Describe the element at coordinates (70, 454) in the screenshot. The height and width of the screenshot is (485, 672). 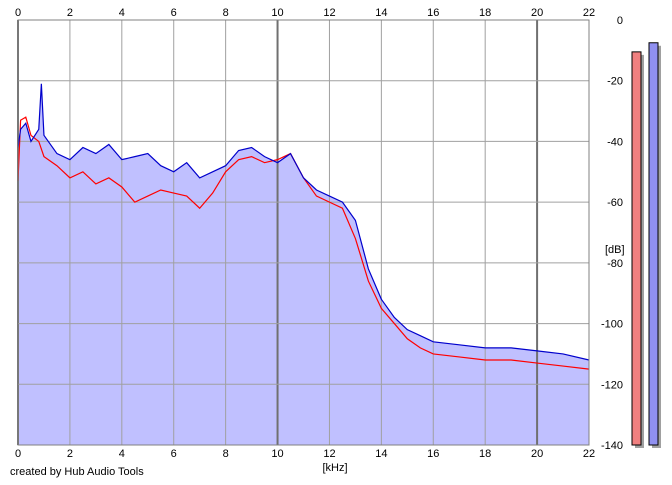
I see `x-tick-bottom: 2` at that location.